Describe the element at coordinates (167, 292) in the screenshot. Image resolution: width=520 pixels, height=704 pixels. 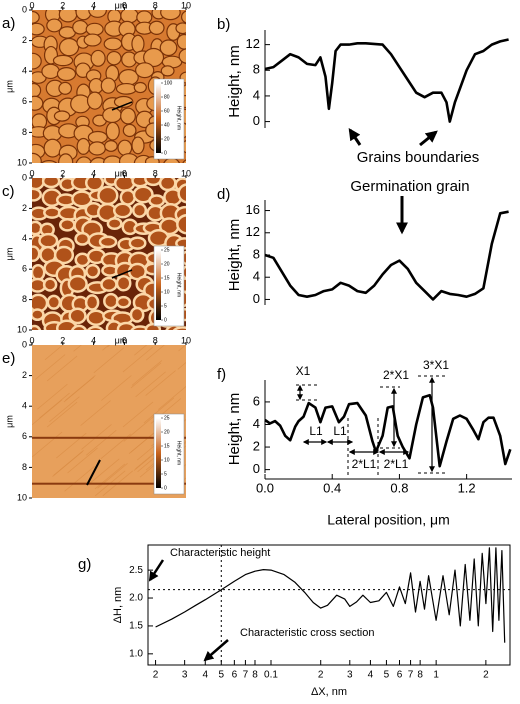
I see `colorbar-tick-label: 10` at that location.